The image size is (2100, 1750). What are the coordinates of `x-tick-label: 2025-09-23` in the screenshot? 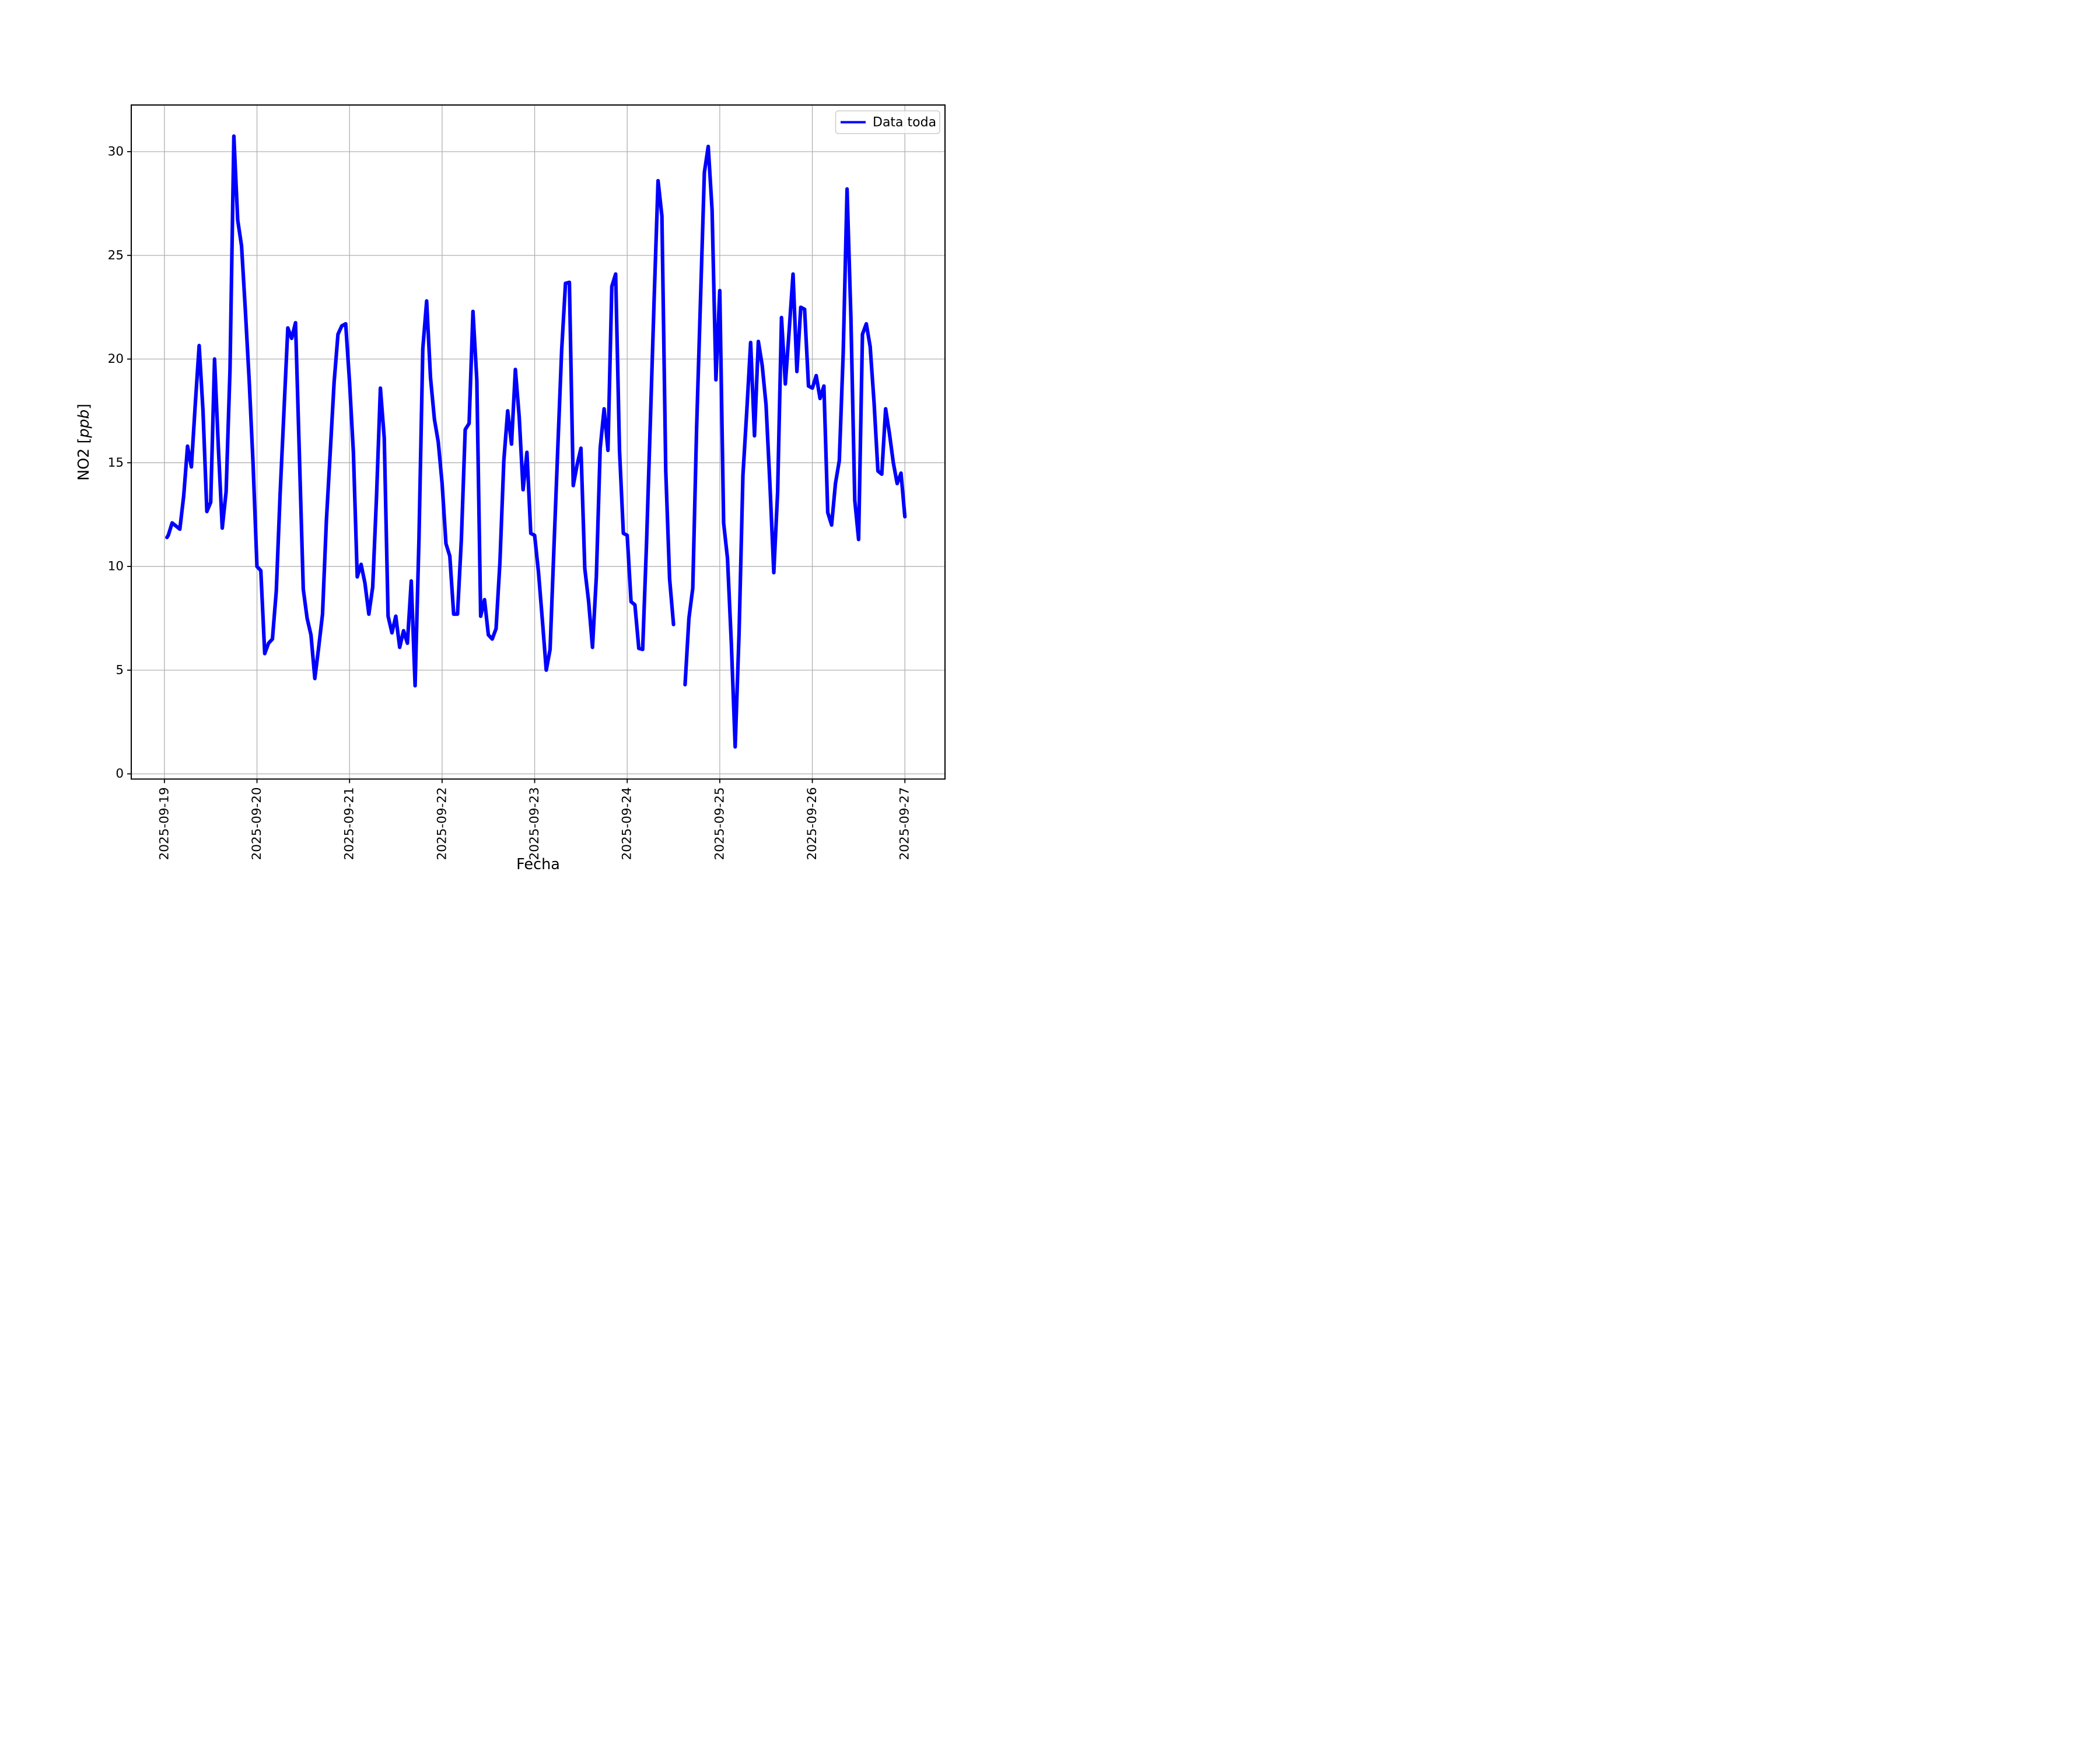 It's located at (534, 824).